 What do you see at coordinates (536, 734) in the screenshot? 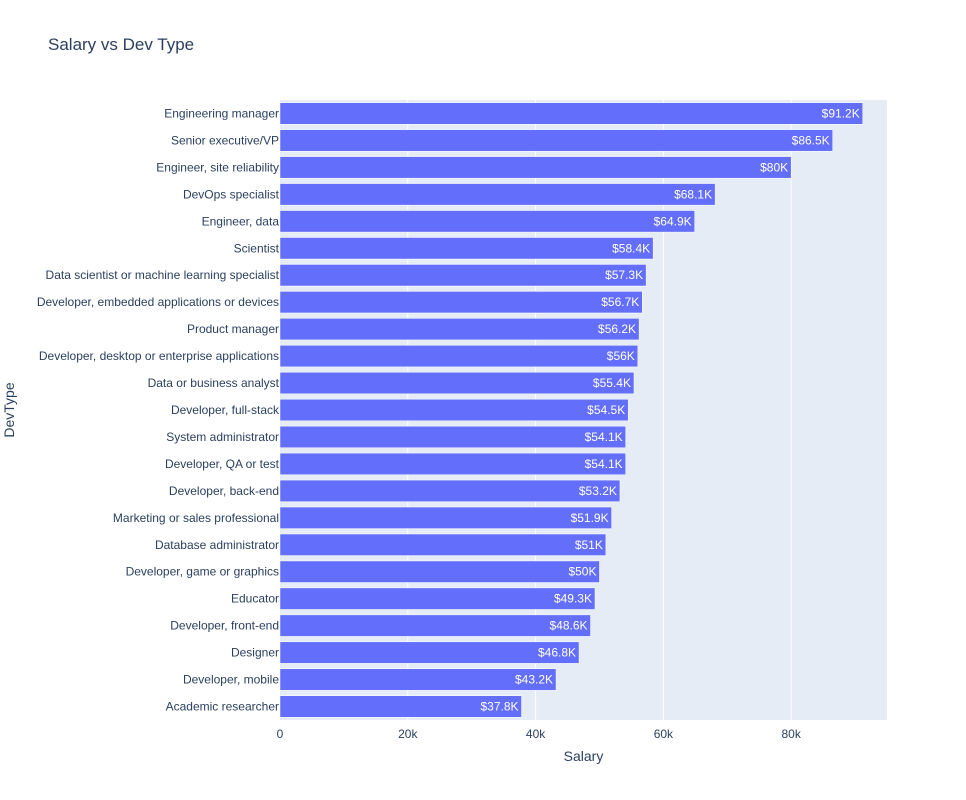
I see `x-tick-label: 40k` at bounding box center [536, 734].